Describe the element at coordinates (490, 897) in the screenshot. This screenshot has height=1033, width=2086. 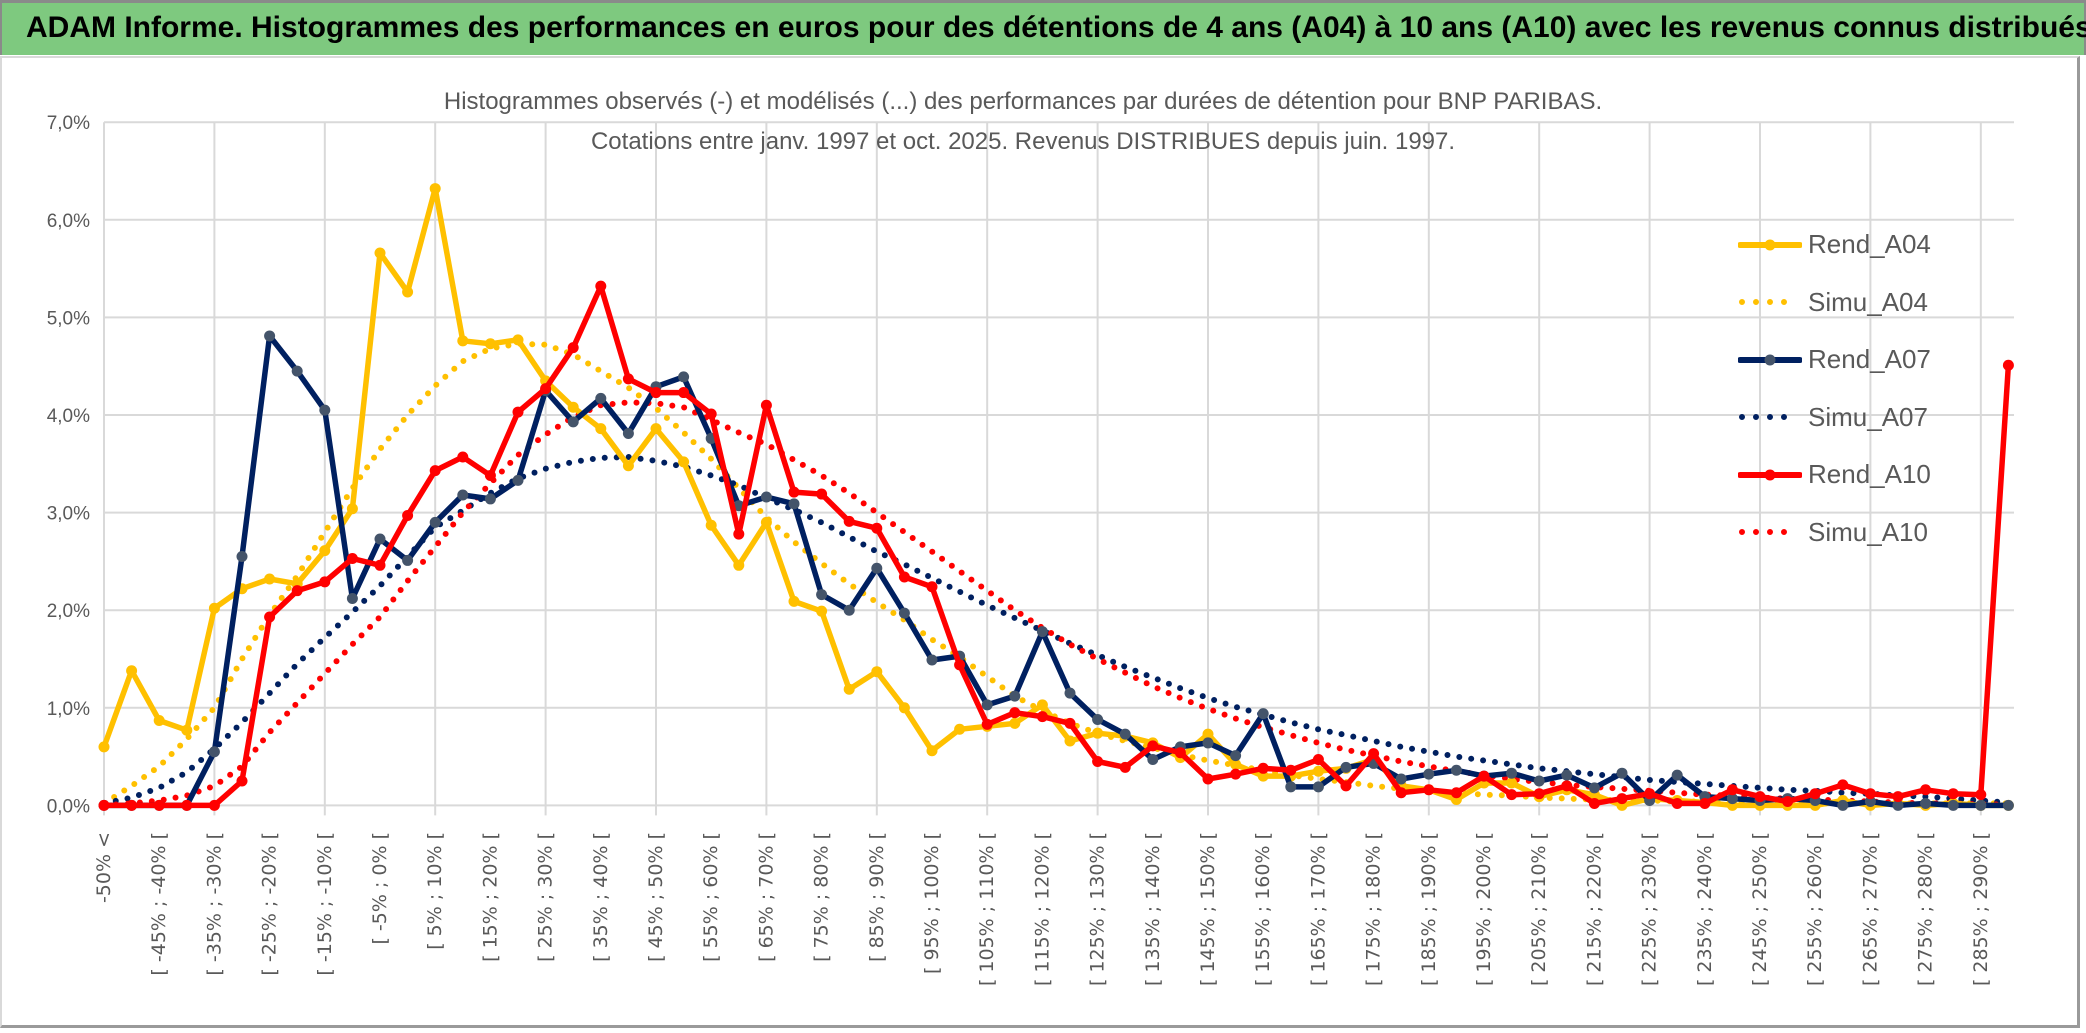
I see `x-tick-label: [ 15% ; 20% [` at that location.